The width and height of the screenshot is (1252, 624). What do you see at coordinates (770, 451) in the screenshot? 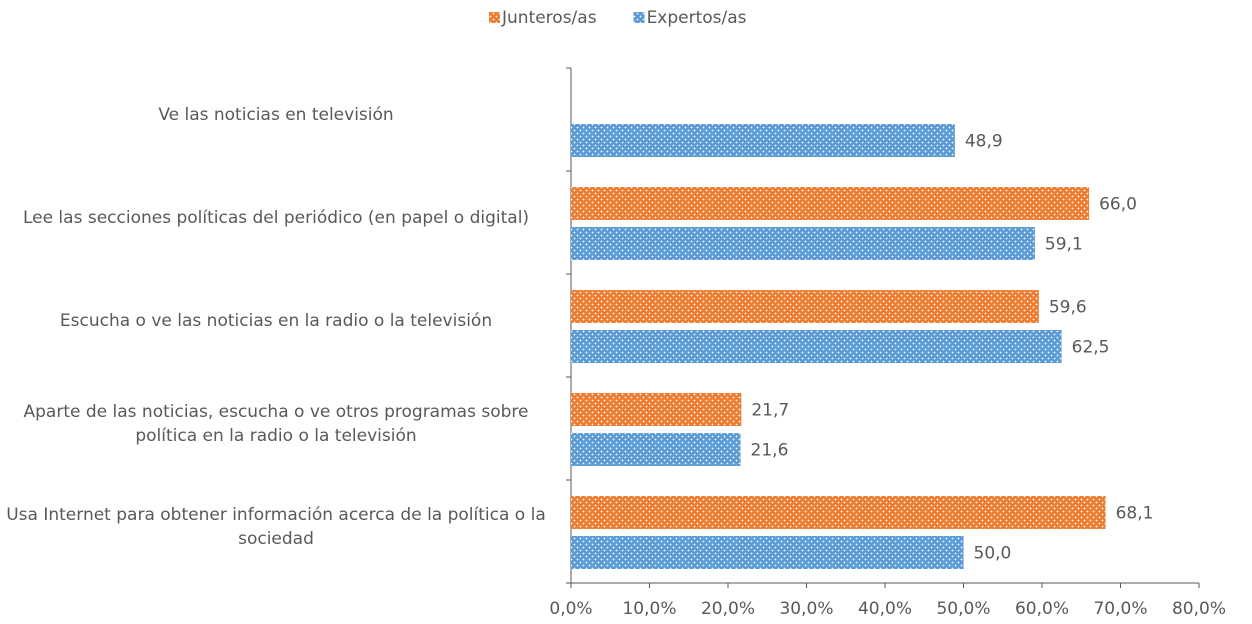
I see `value-label: 21,6` at bounding box center [770, 451].